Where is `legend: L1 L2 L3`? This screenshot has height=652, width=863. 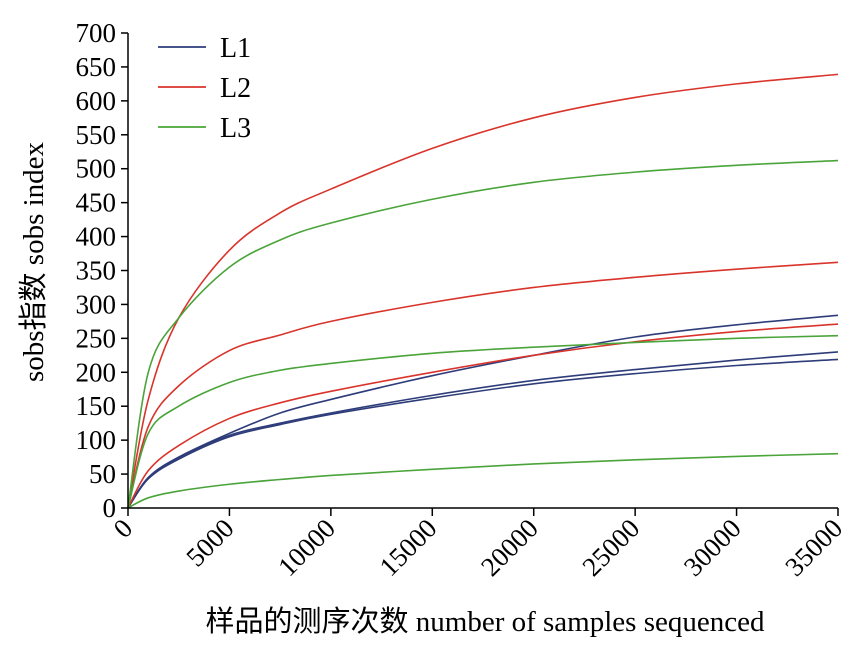 legend: L1 L2 L3 is located at coordinates (204, 88).